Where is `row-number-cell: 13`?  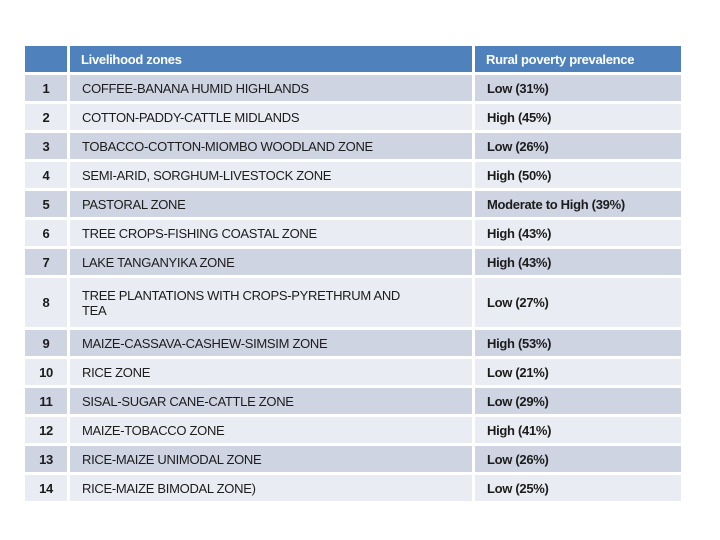 row-number-cell: 13 is located at coordinates (46, 459).